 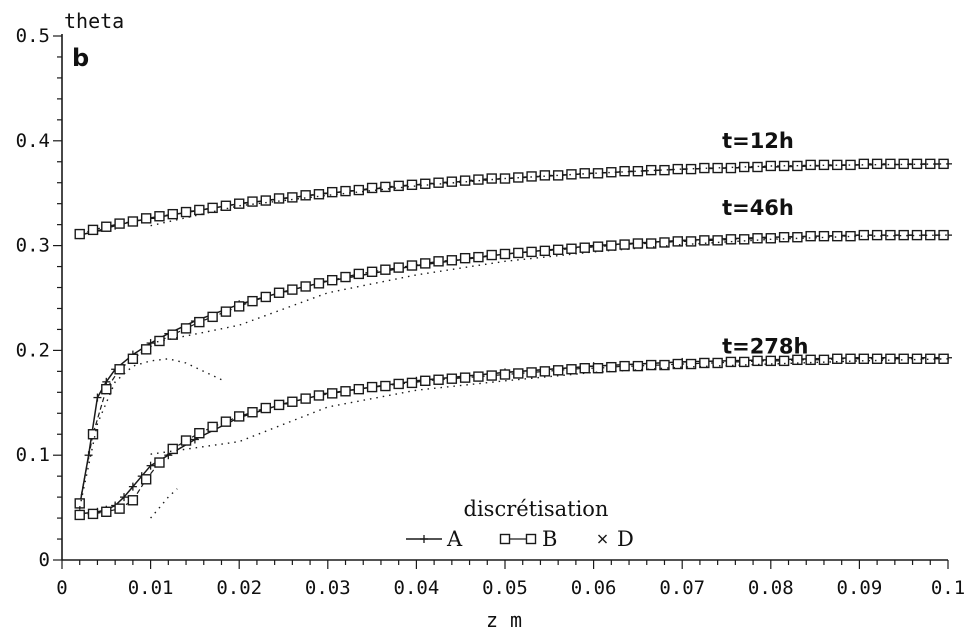 What do you see at coordinates (549, 539) in the screenshot?
I see `legend-label: B` at bounding box center [549, 539].